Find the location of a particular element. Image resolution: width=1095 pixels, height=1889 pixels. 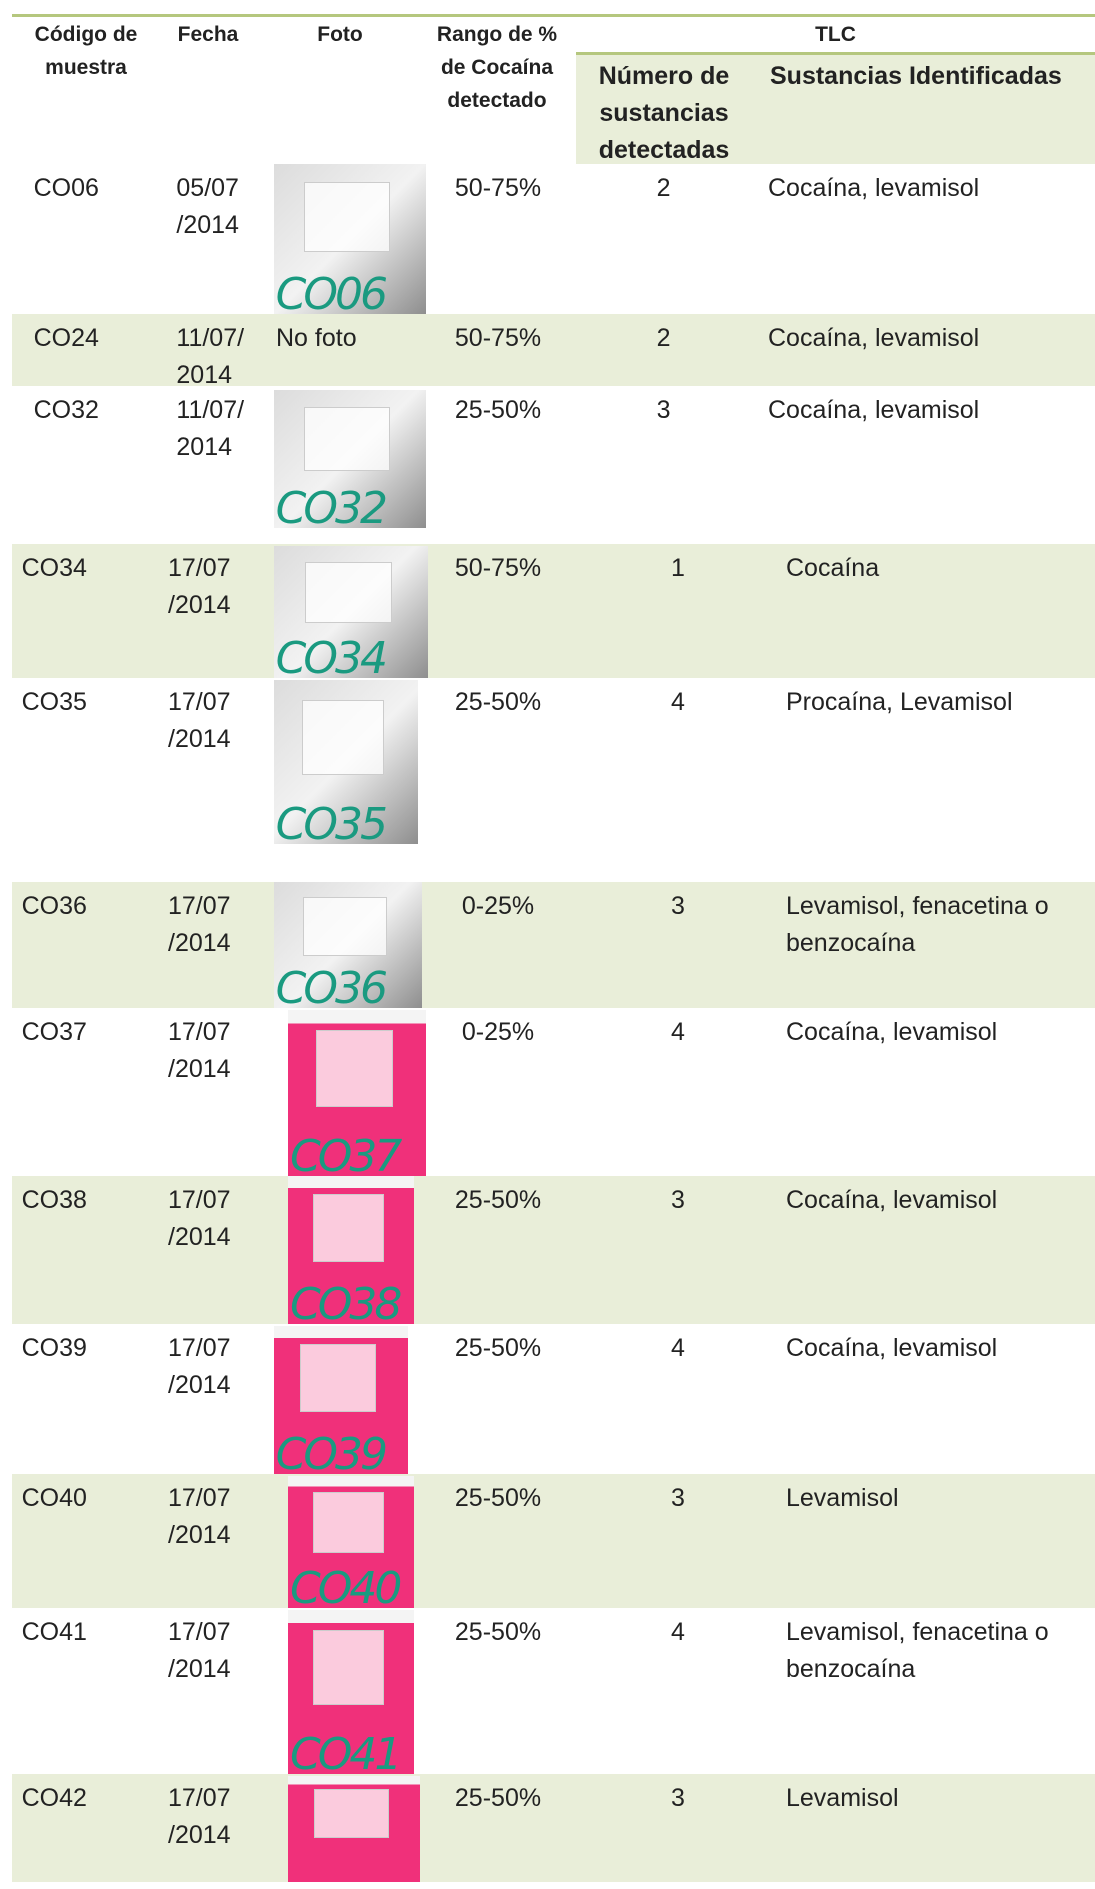

photo is located at coordinates (354, 1829).